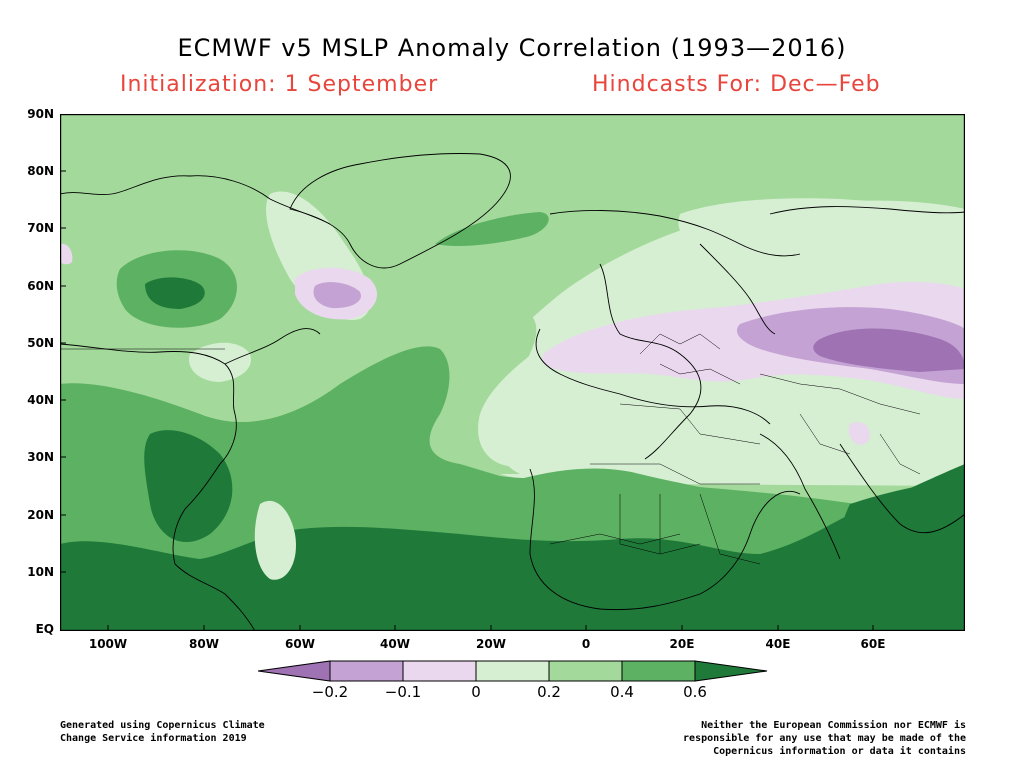 This screenshot has height=762, width=1024. Describe the element at coordinates (40, 400) in the screenshot. I see `lat-label-40n: 40N` at that location.